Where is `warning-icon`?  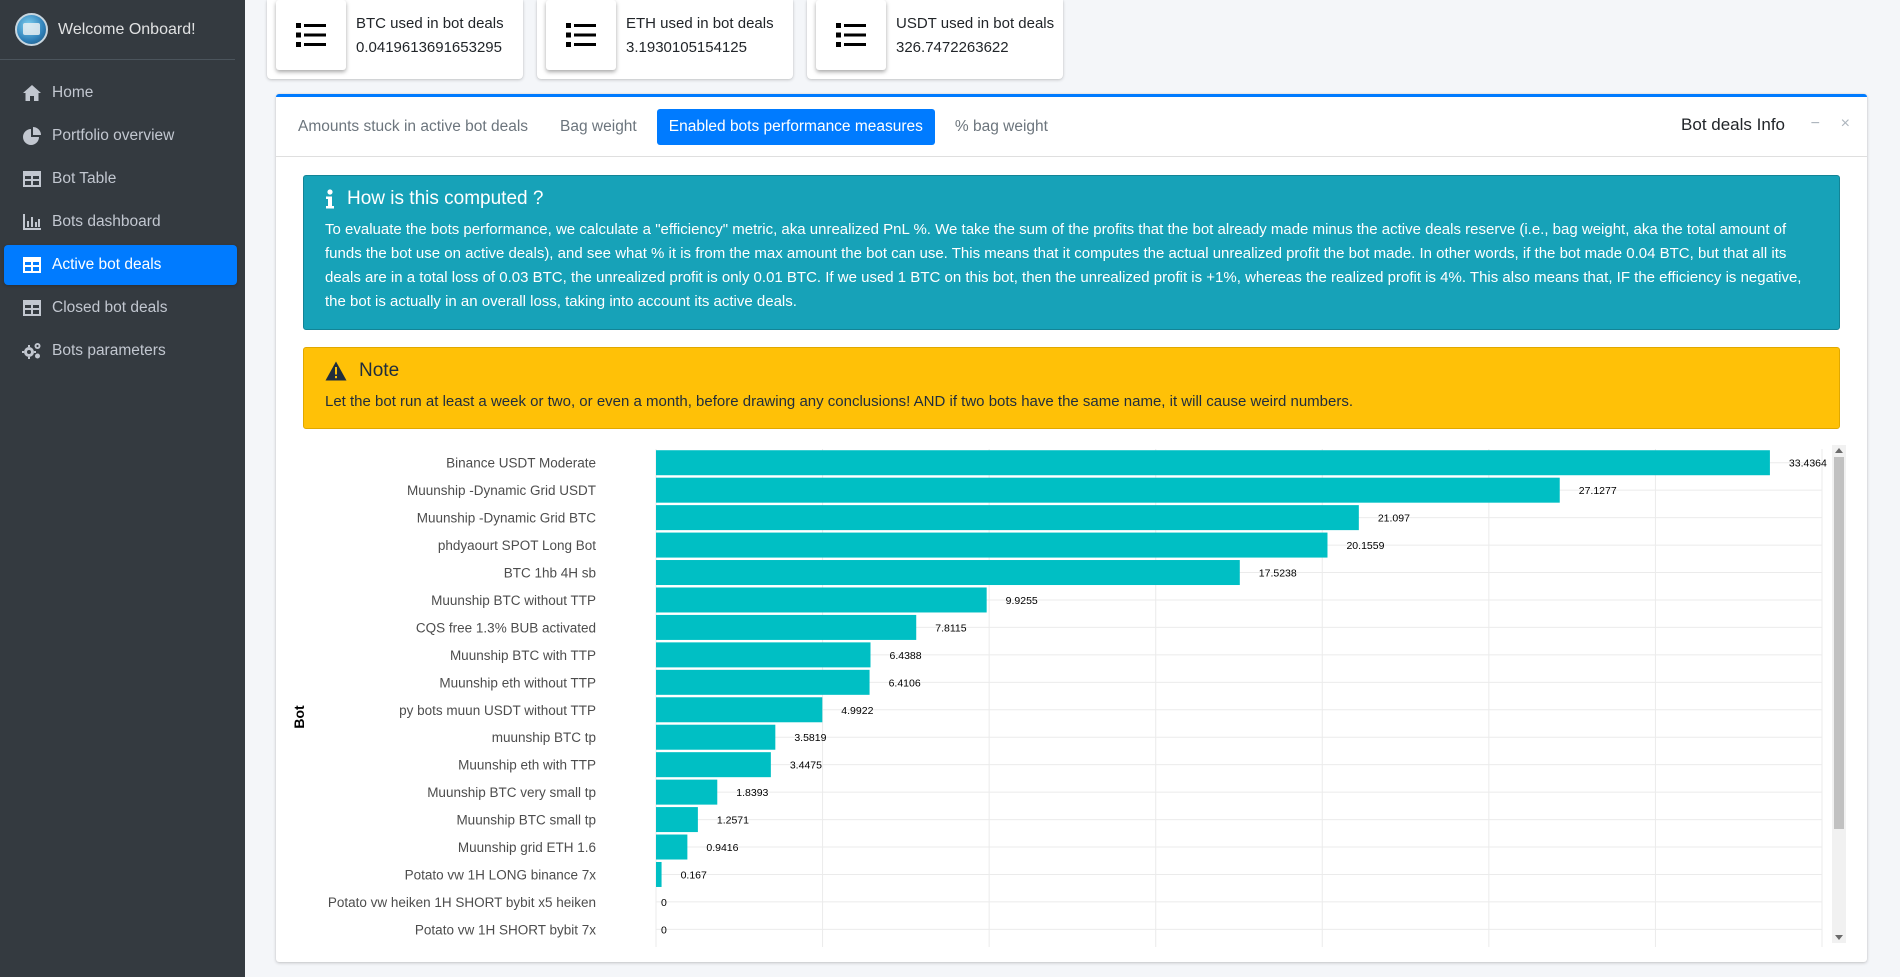 warning-icon is located at coordinates (336, 371).